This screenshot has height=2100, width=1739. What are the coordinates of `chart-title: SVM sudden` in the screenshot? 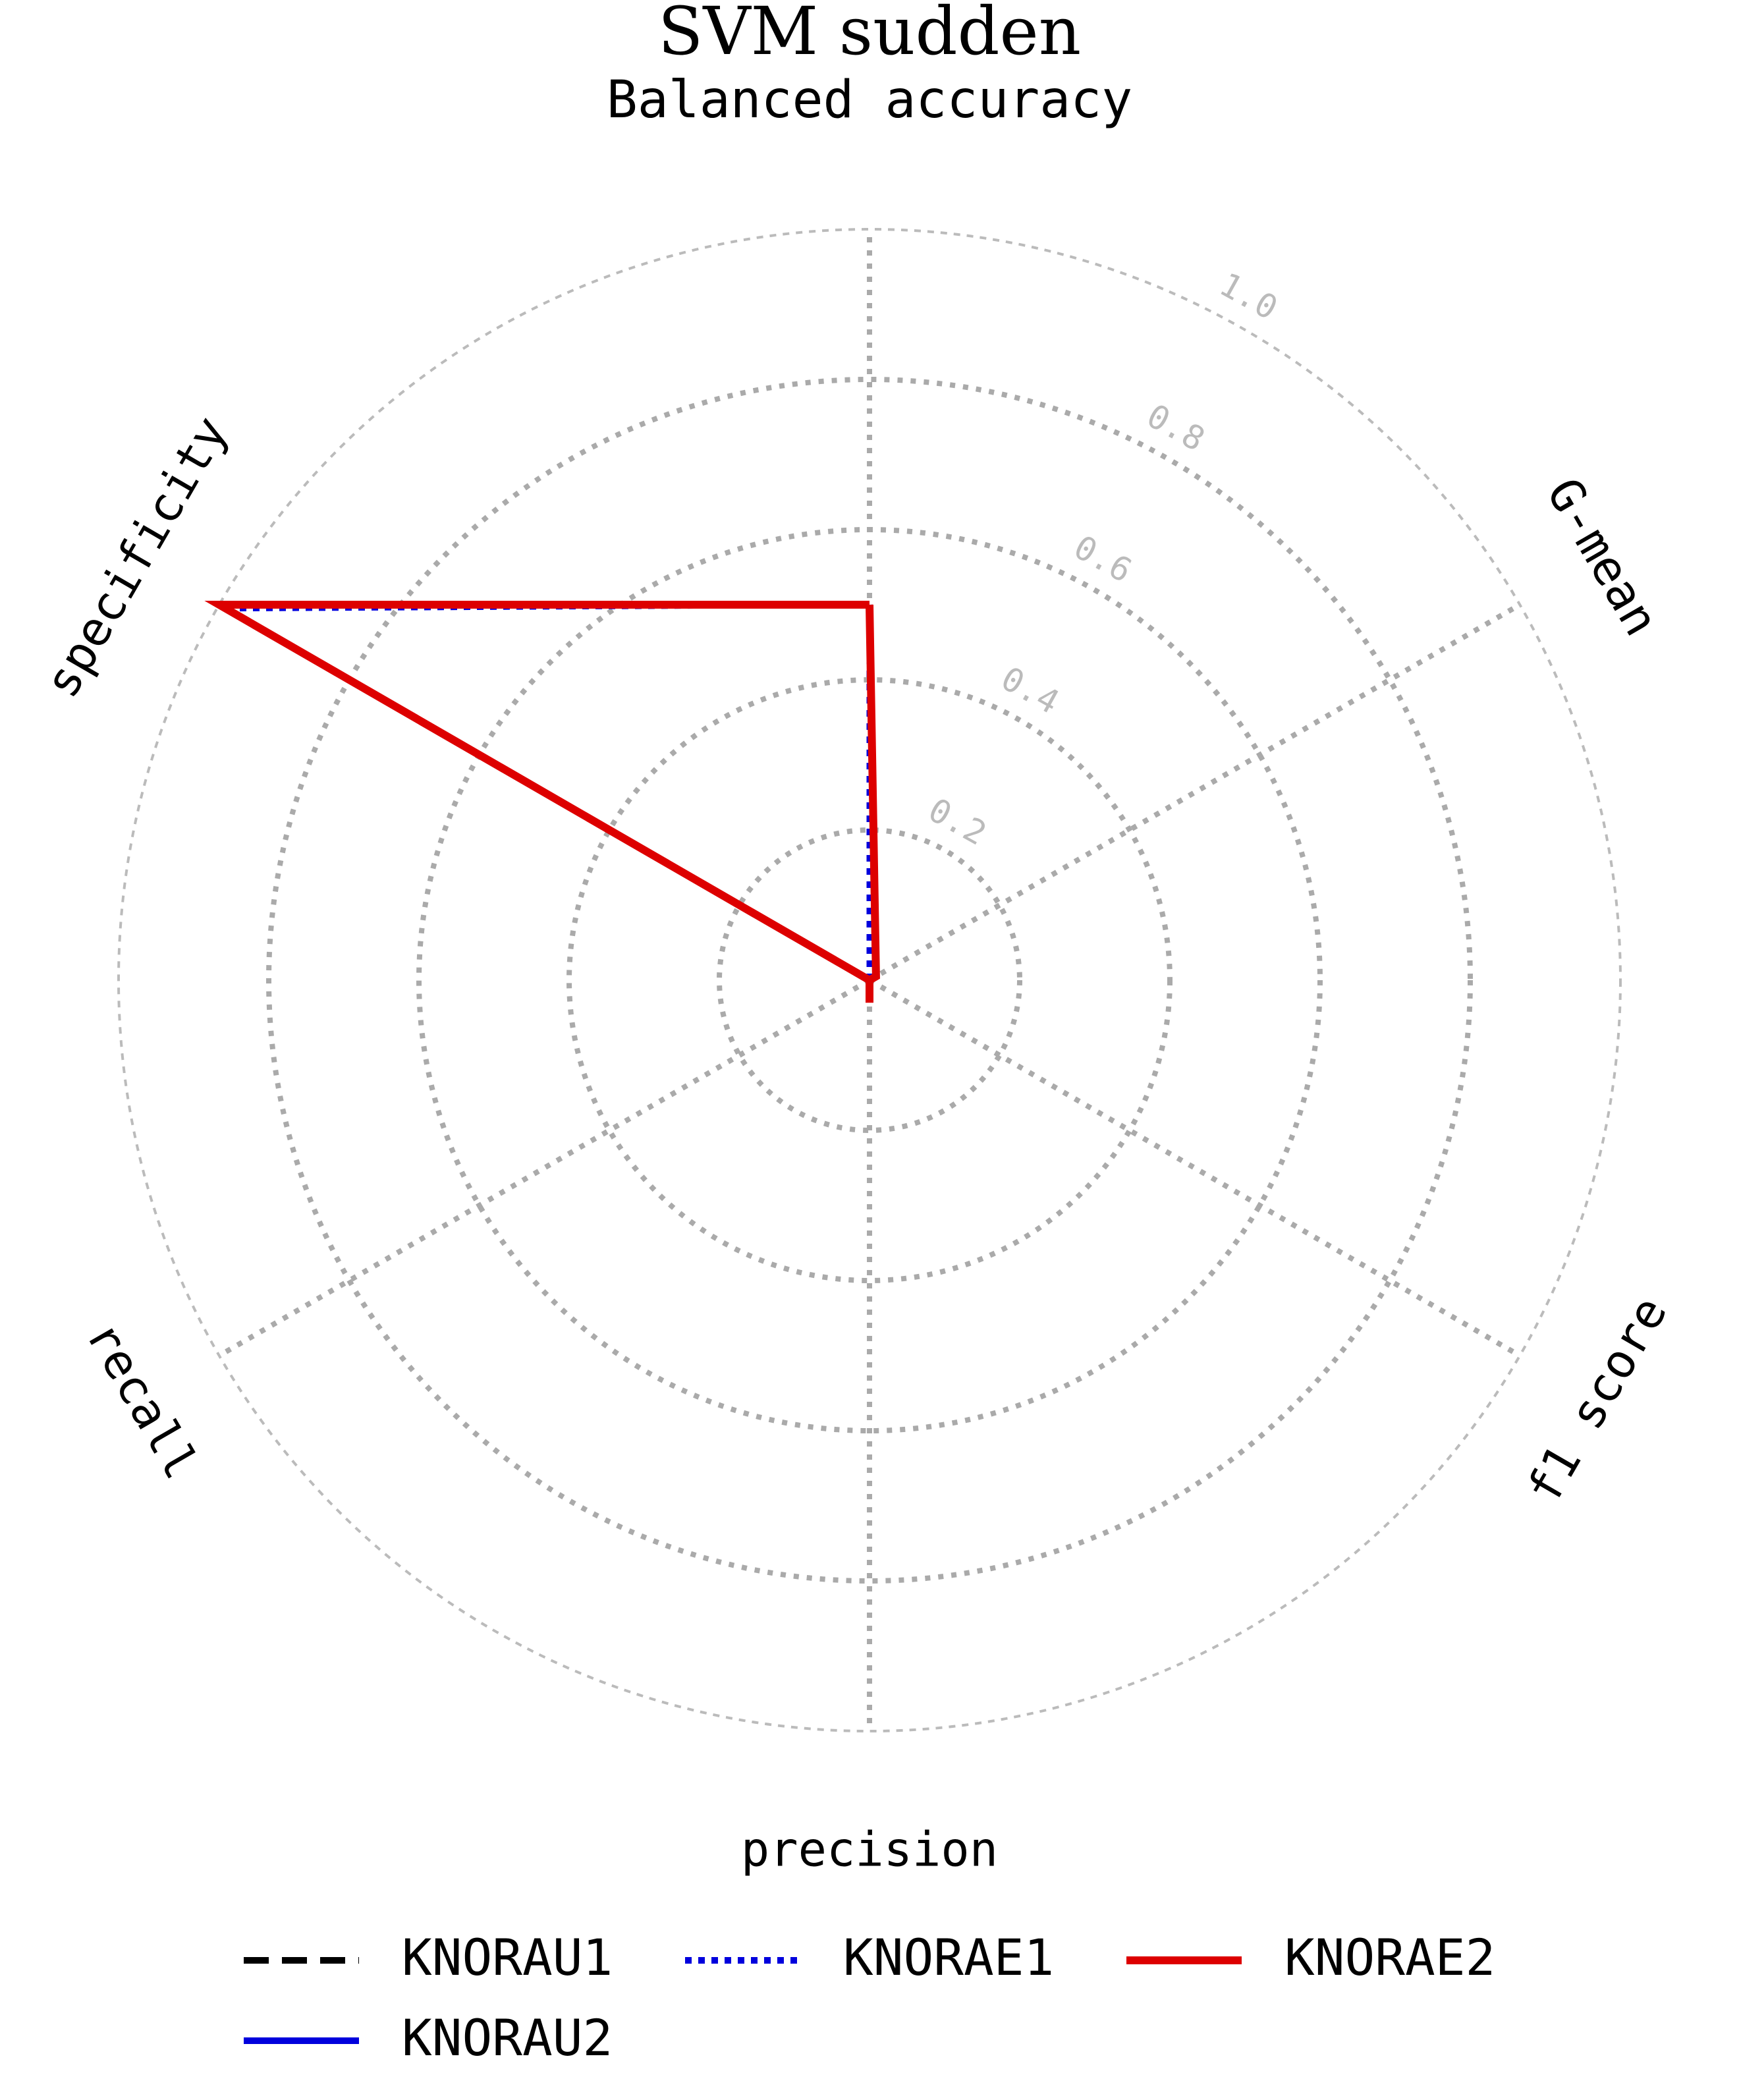 It's located at (869, 35).